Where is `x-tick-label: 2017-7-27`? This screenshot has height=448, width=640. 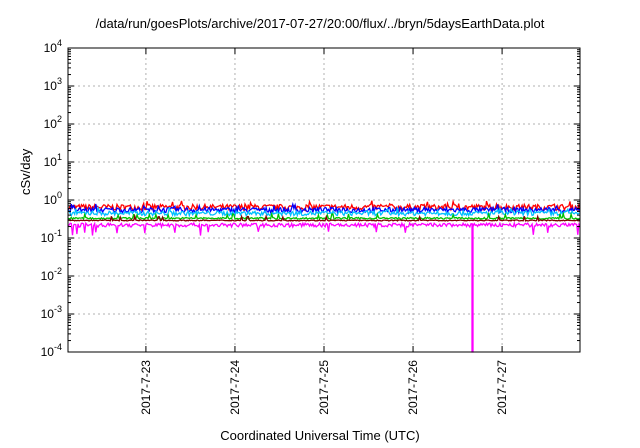 x-tick-label: 2017-7-27 is located at coordinates (502, 387).